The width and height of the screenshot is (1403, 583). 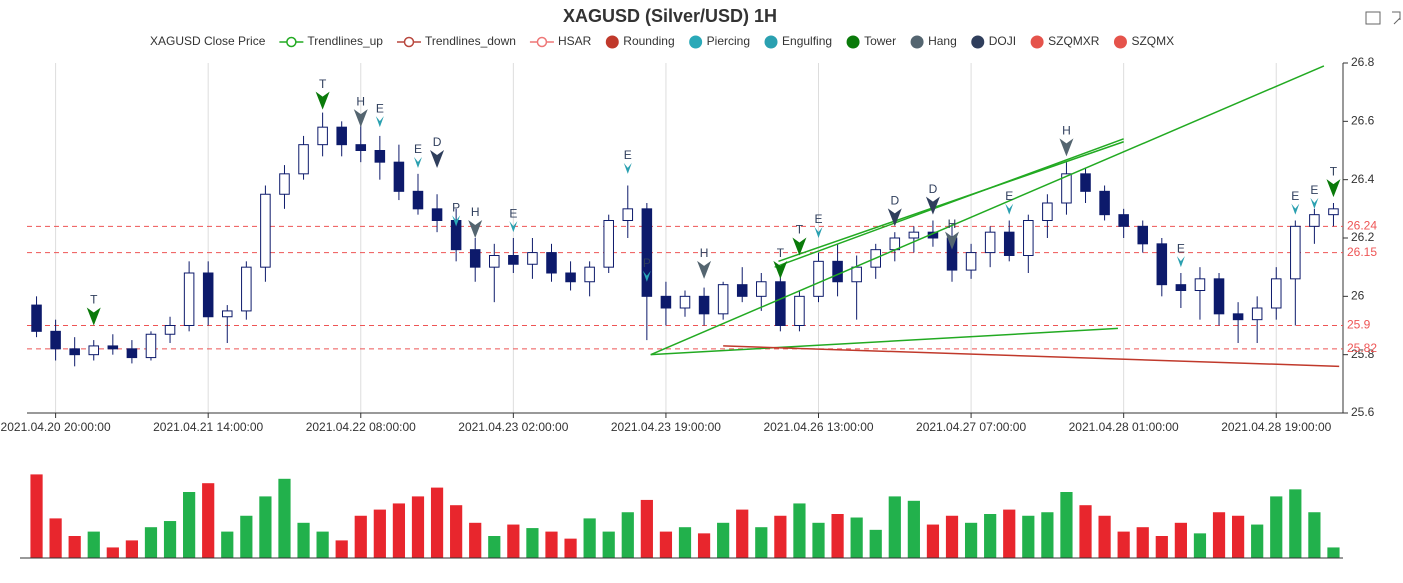 What do you see at coordinates (818, 427) in the screenshot?
I see `x-tick-label: 2021.04.26 13:00:00` at bounding box center [818, 427].